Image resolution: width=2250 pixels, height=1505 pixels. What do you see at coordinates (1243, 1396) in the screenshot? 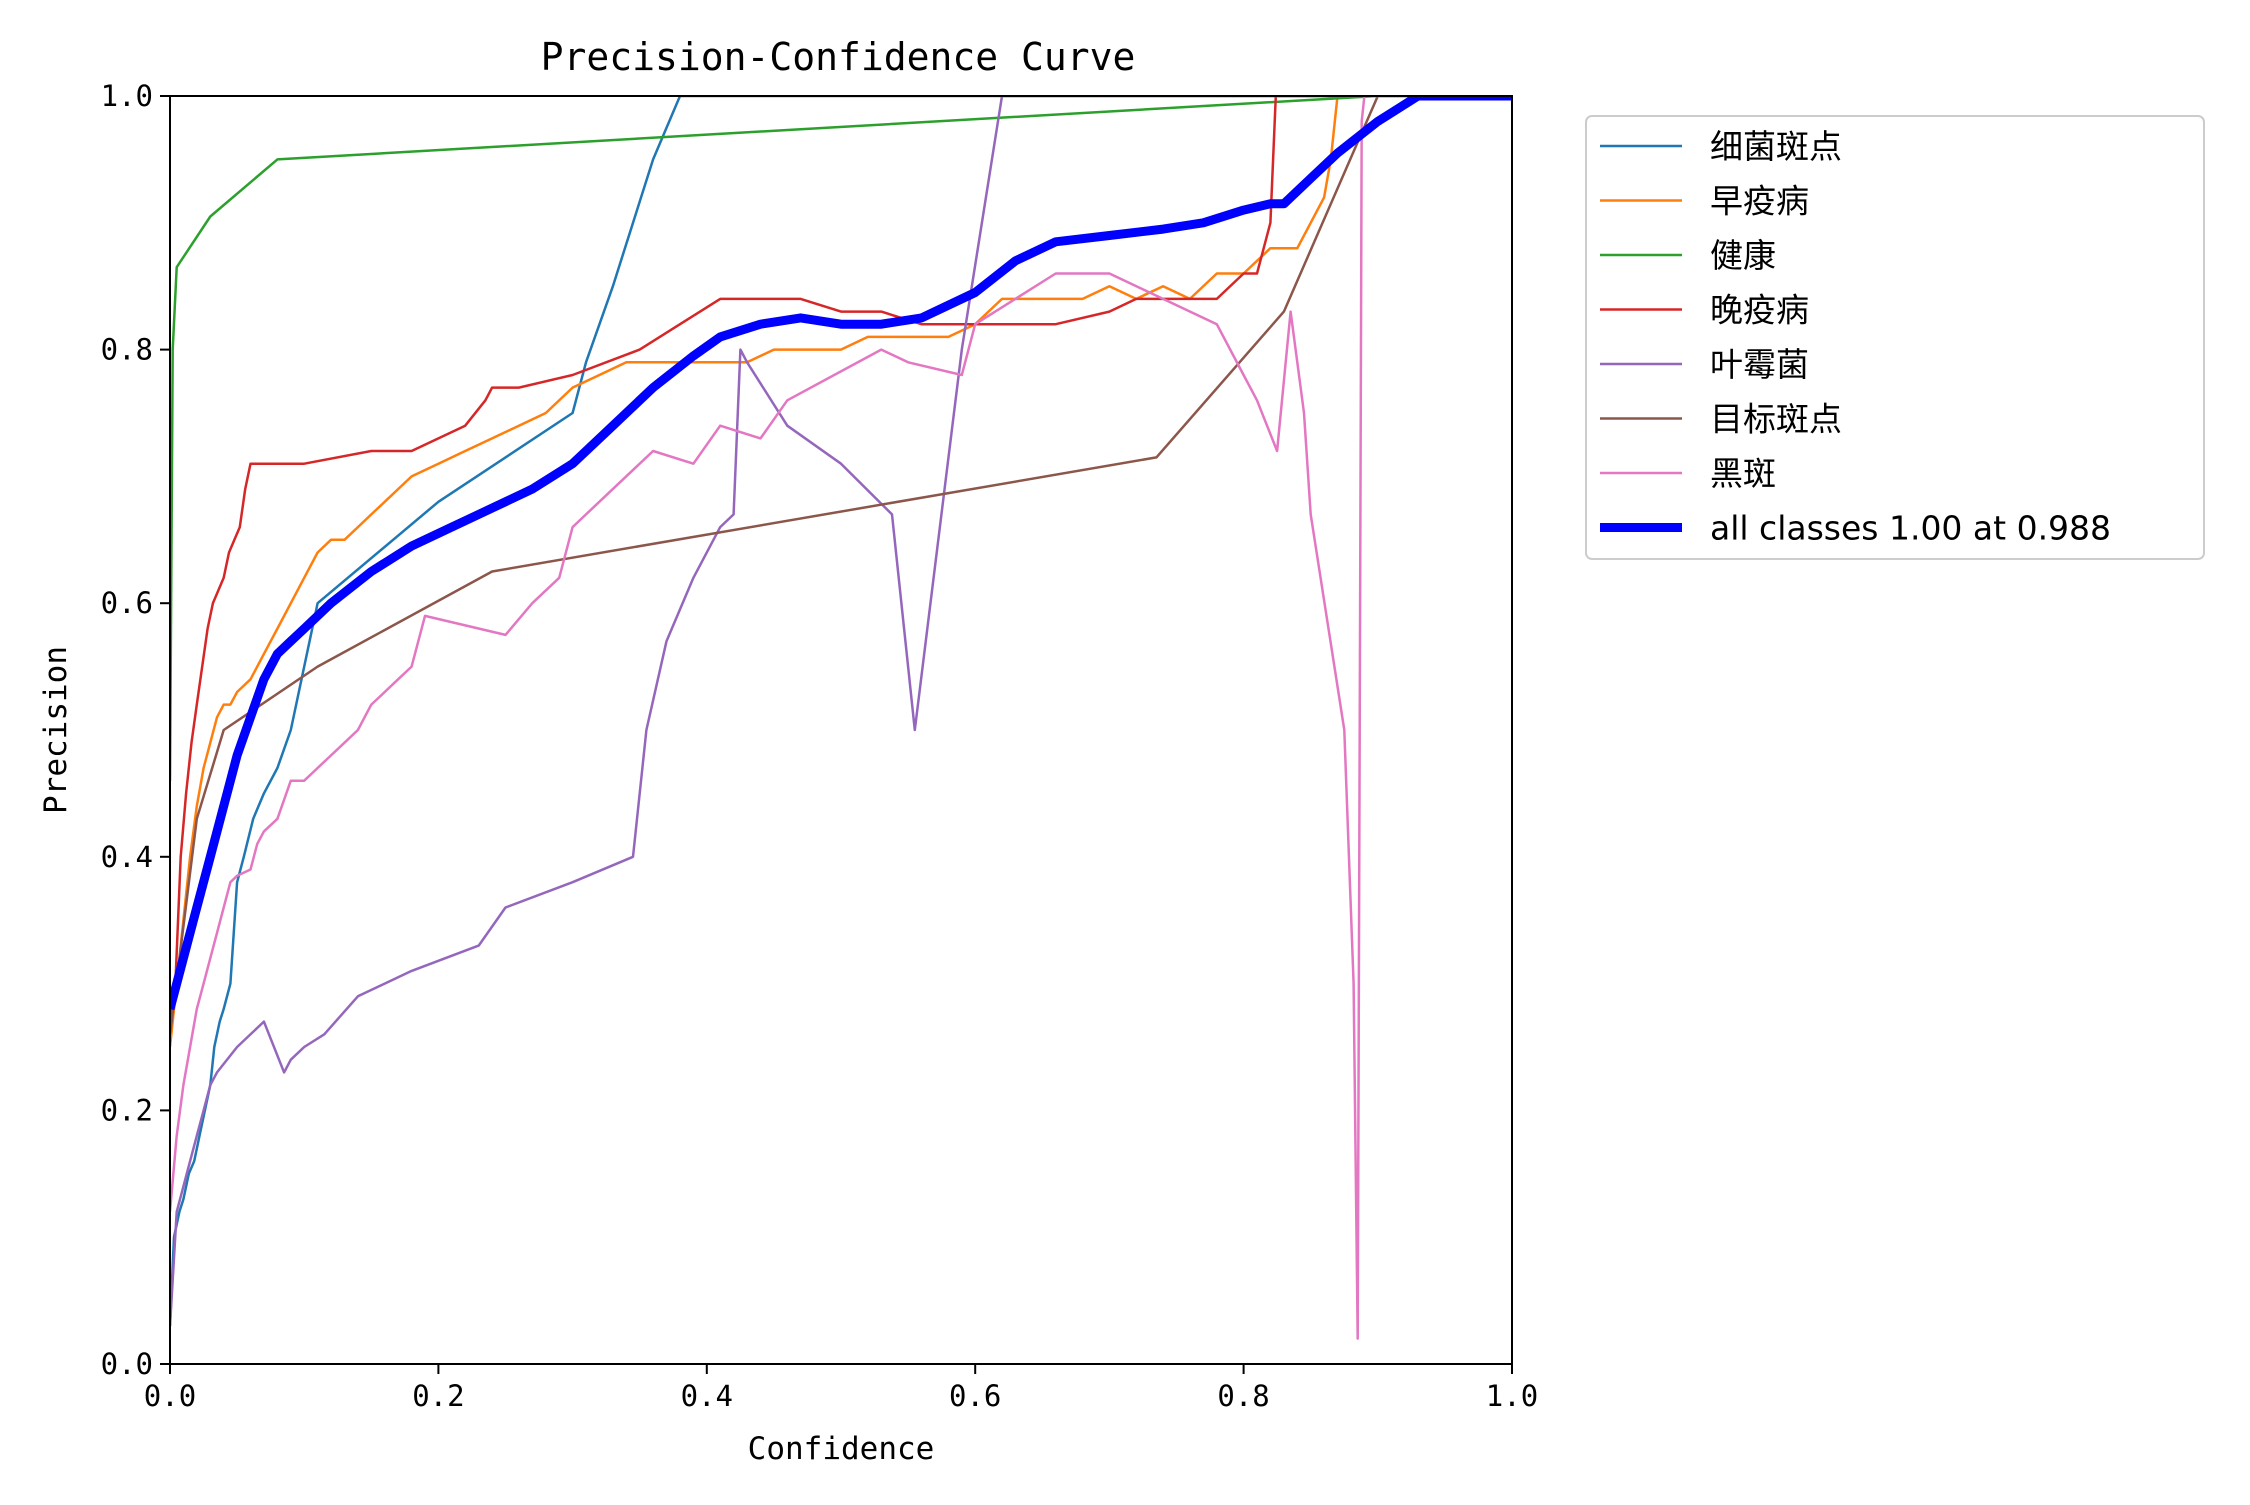
I see `x-tick-label: 0.8` at bounding box center [1243, 1396].